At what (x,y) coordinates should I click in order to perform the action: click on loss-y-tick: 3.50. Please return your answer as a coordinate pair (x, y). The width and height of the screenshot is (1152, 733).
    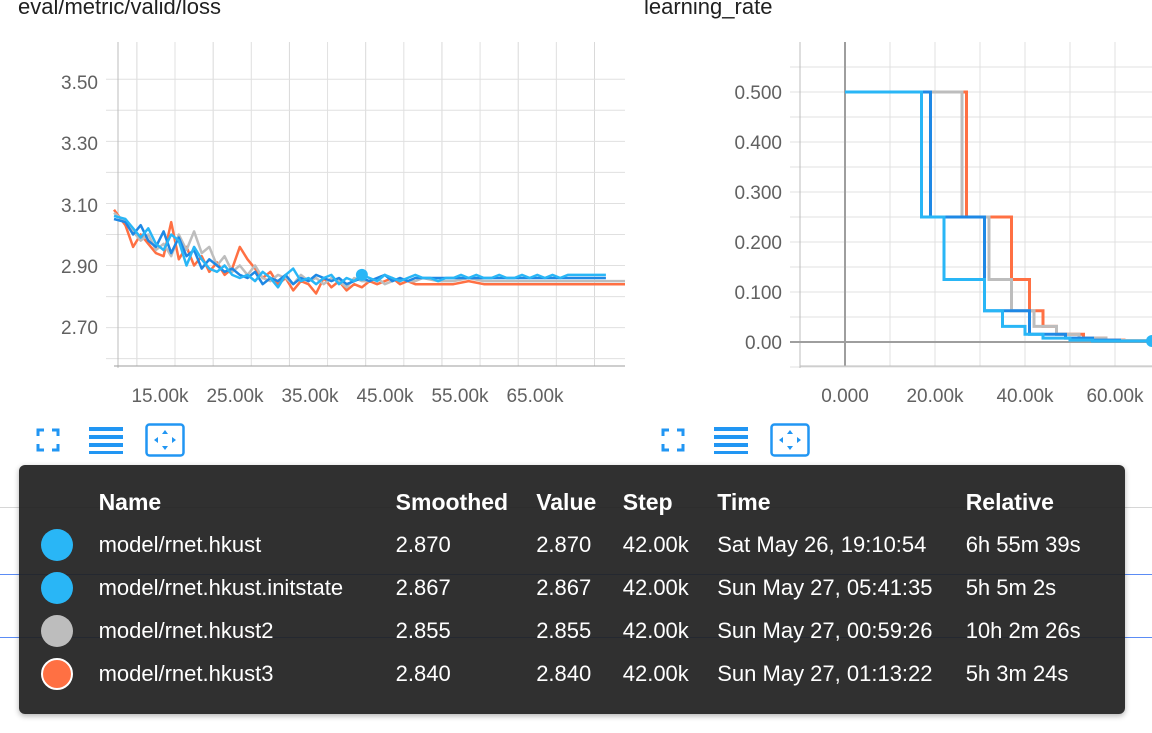
    Looking at the image, I should click on (79, 83).